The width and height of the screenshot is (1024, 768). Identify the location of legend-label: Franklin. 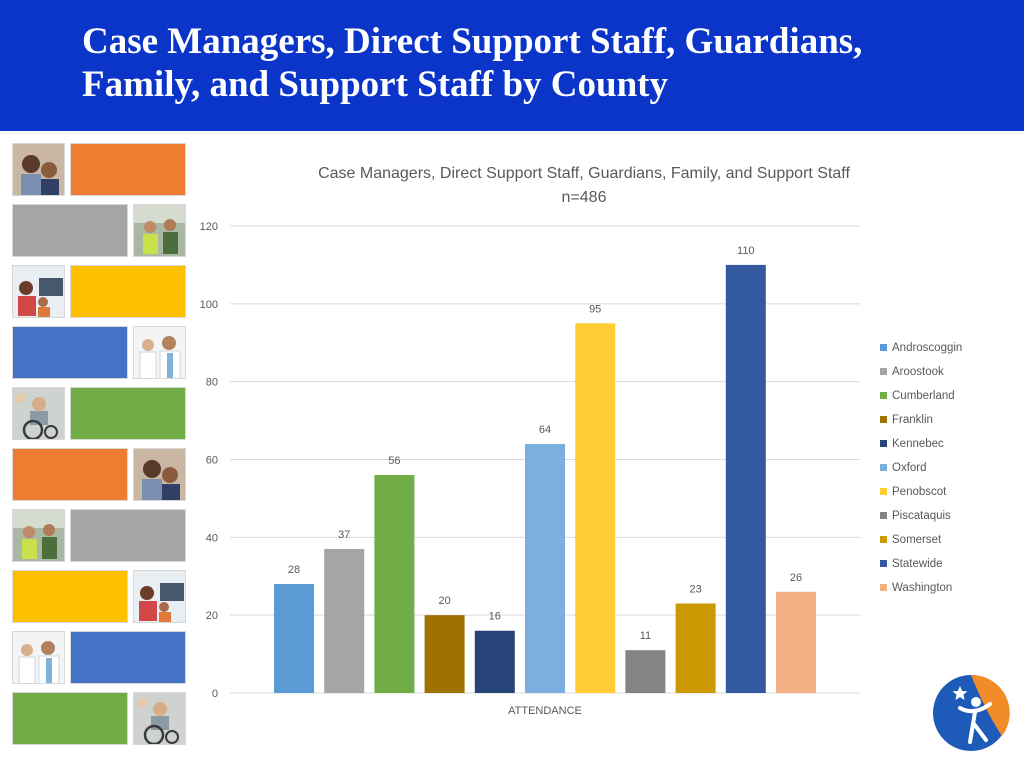
(912, 420).